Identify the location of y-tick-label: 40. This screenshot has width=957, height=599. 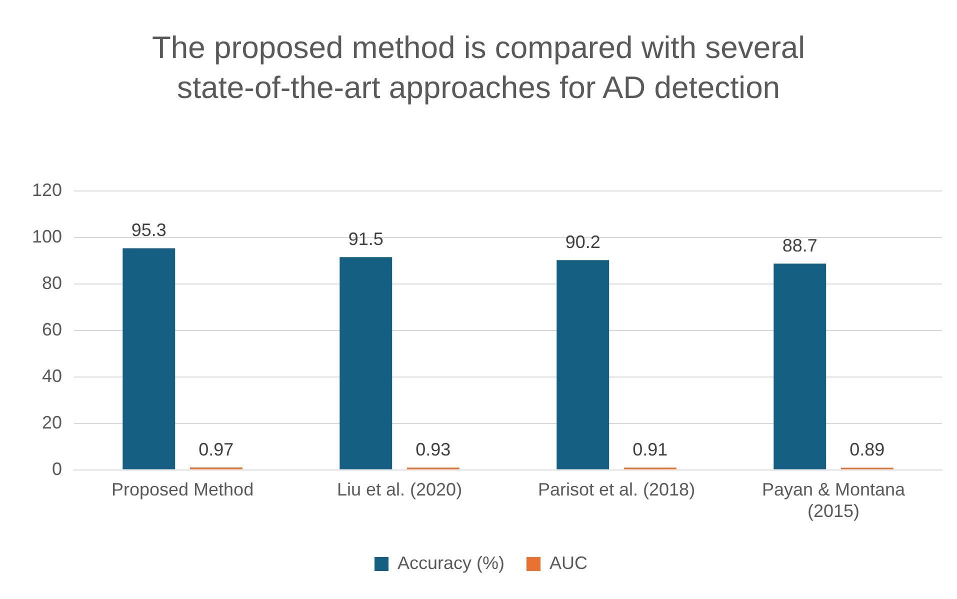
(52, 376).